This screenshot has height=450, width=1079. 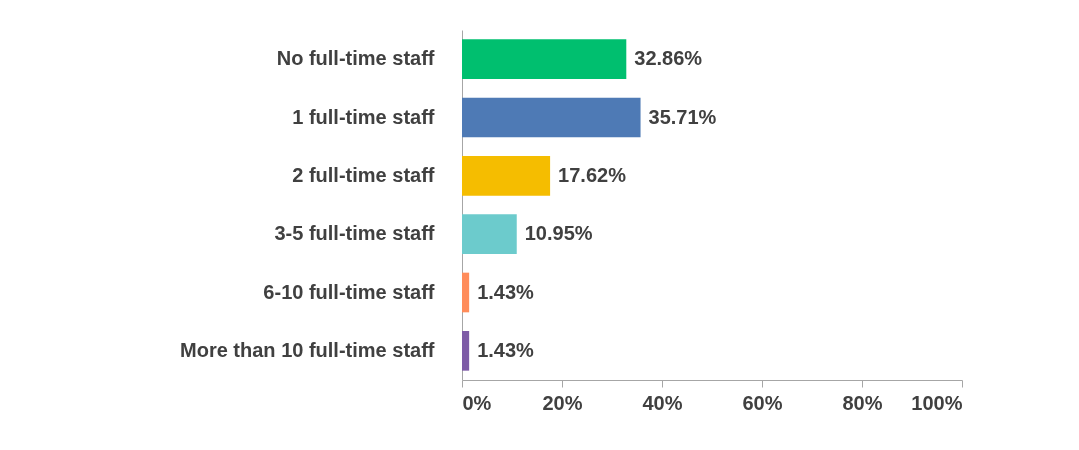 What do you see at coordinates (354, 233) in the screenshot?
I see `y-tick-label: 3-5 full-time staff` at bounding box center [354, 233].